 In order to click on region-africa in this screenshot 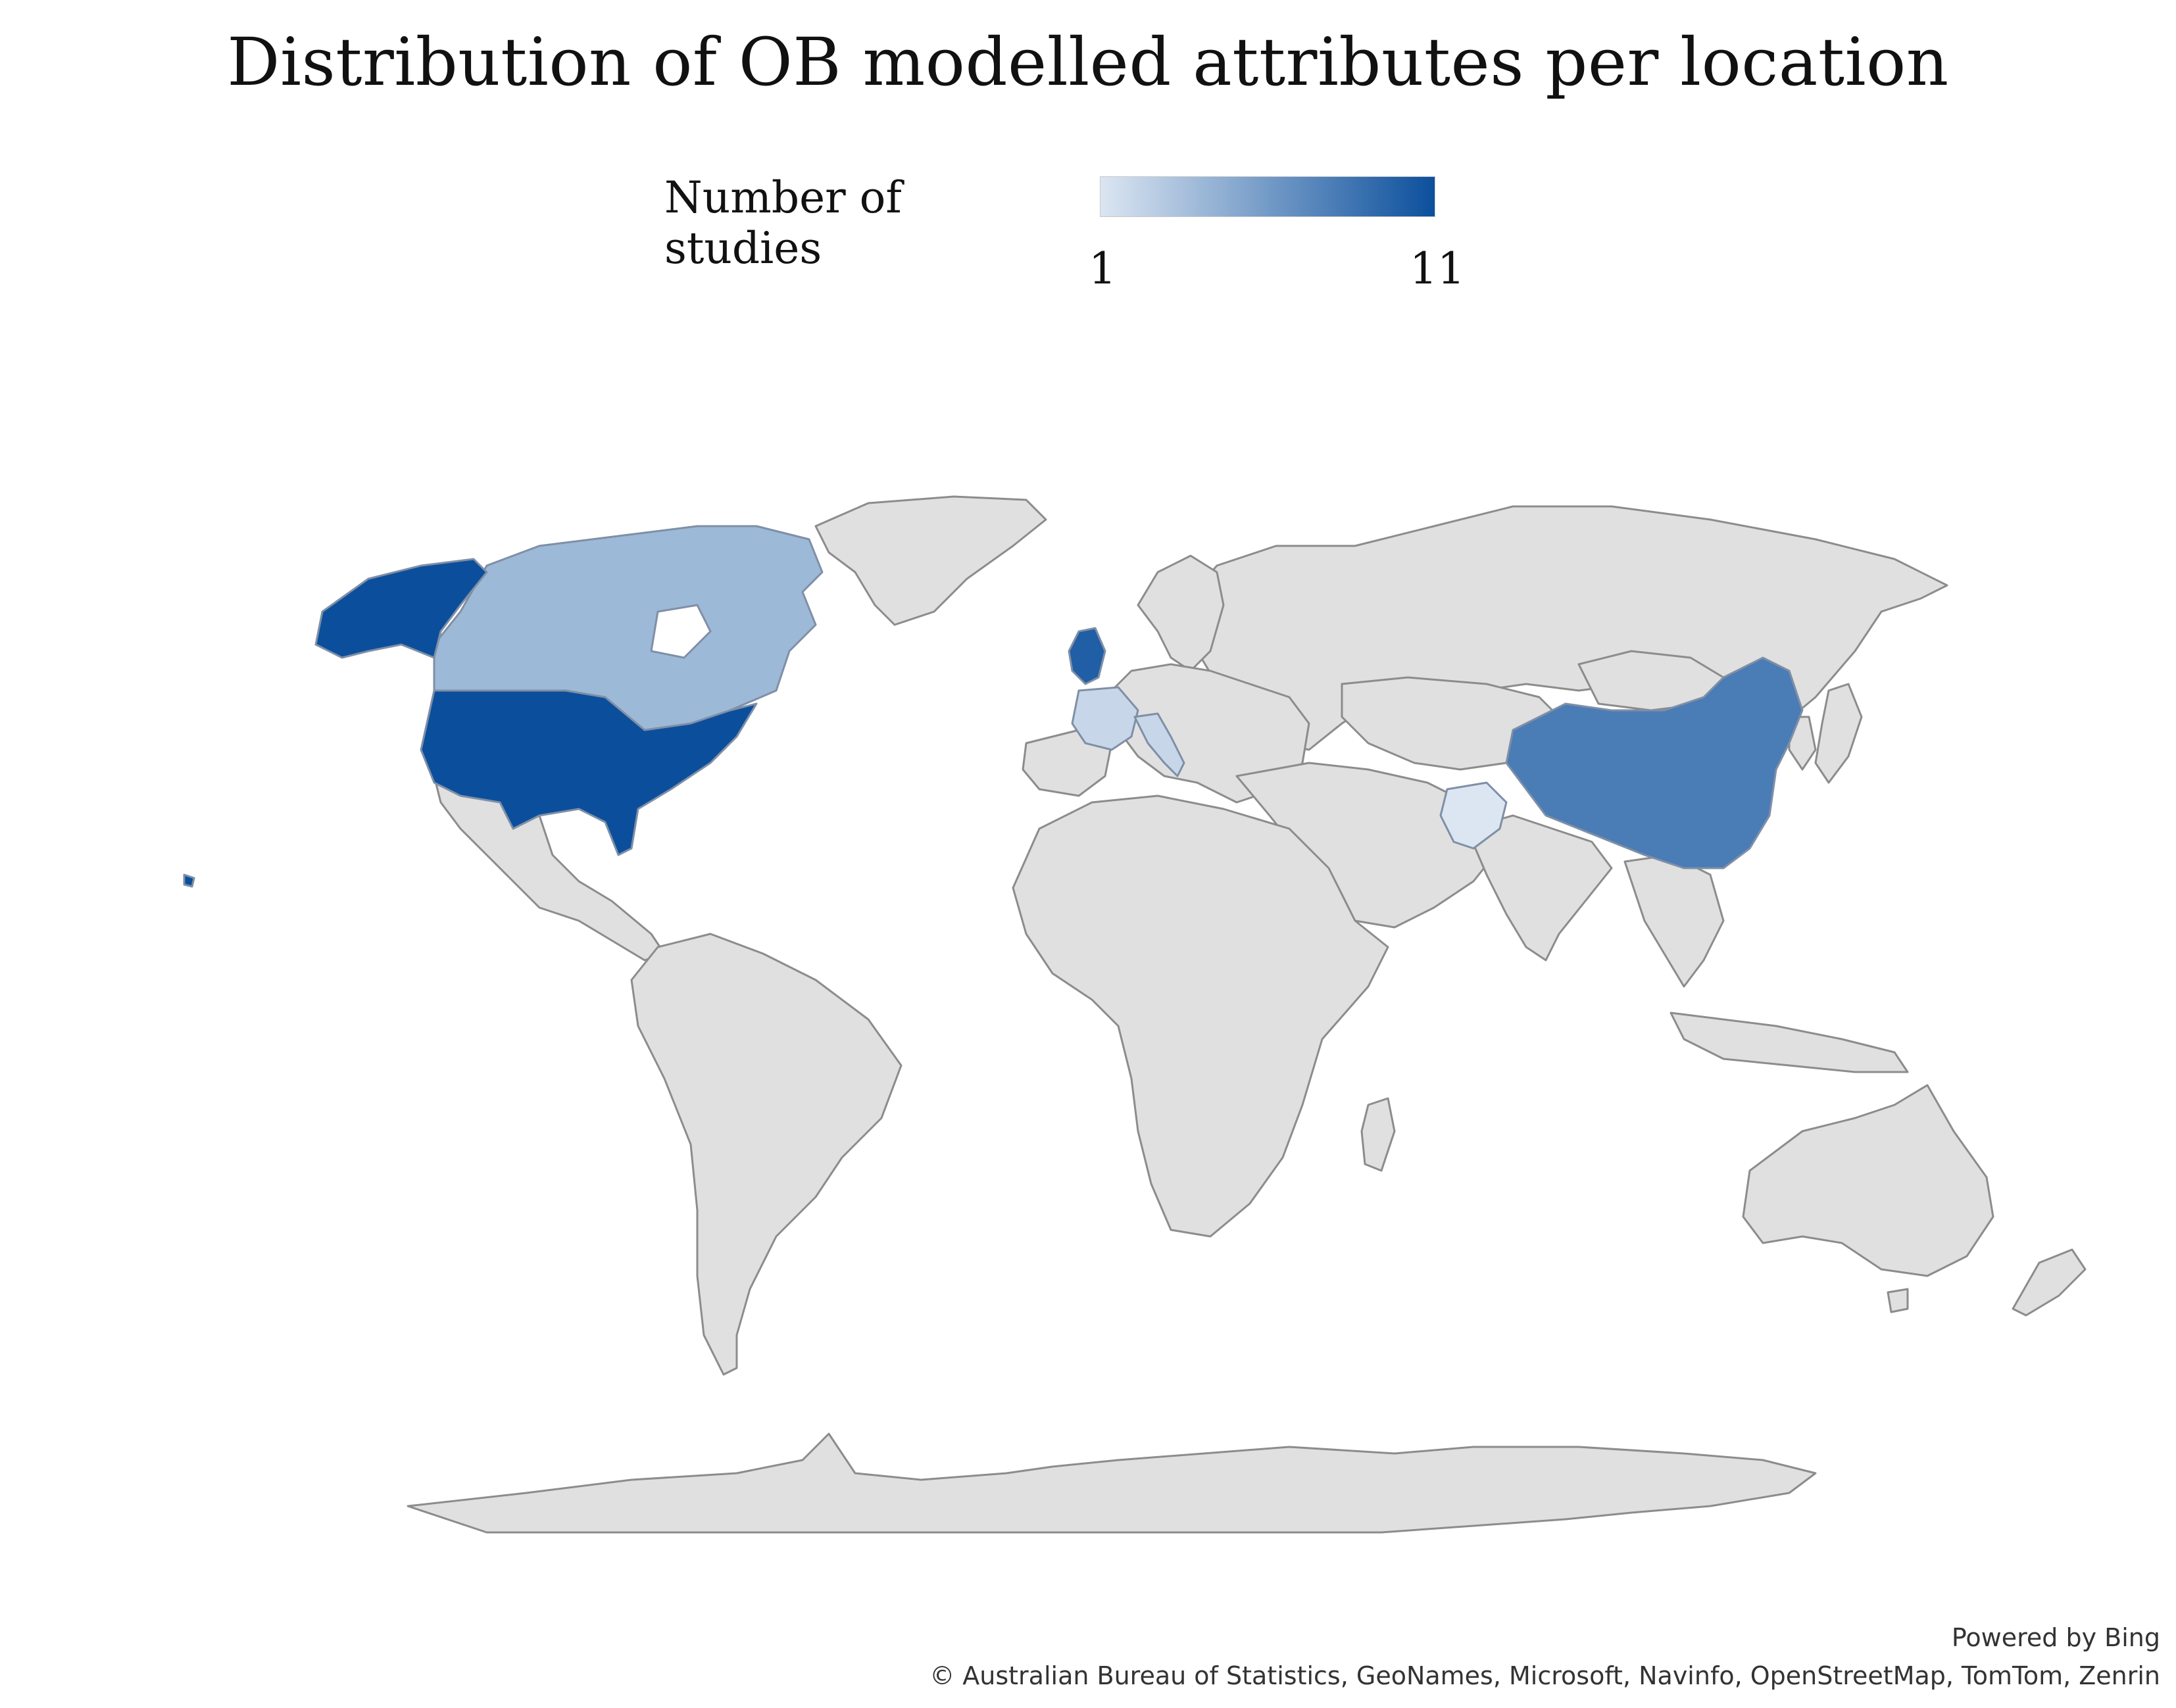, I will do `click(1200, 1016)`.